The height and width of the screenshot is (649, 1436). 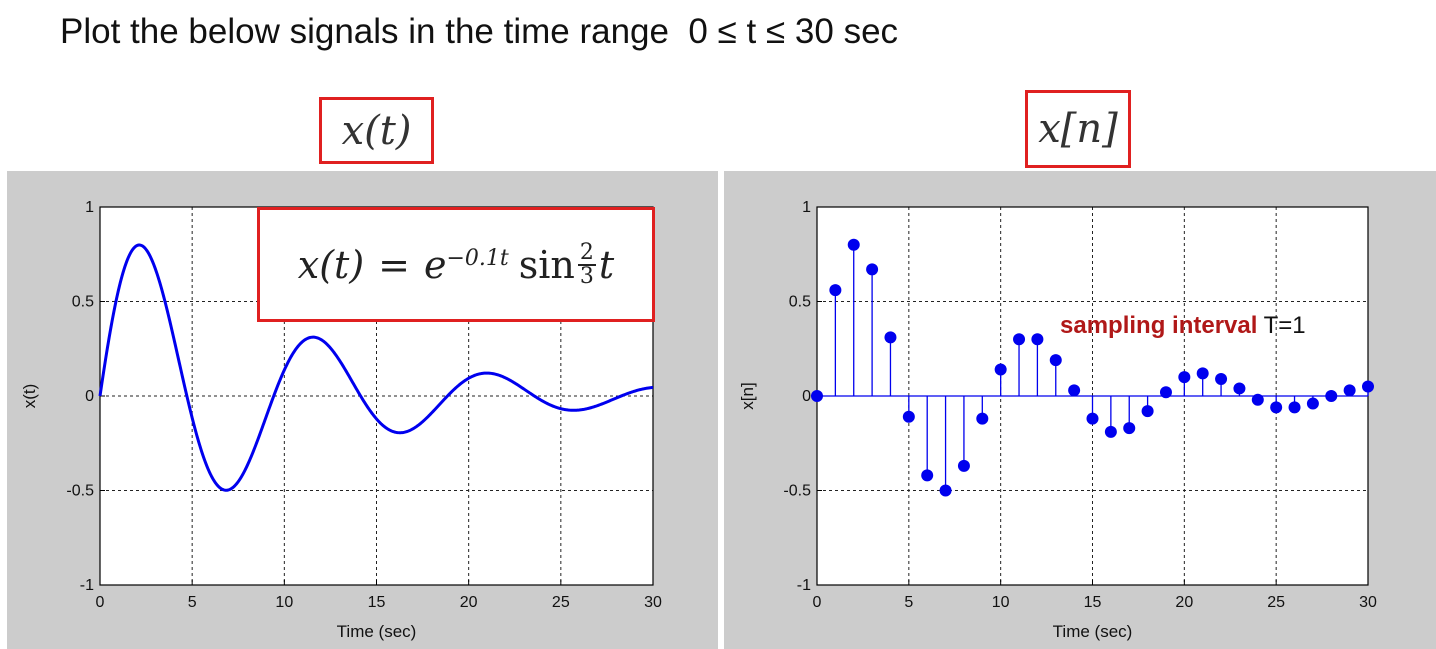 I want to click on formula-var: t, so click(x=606, y=264).